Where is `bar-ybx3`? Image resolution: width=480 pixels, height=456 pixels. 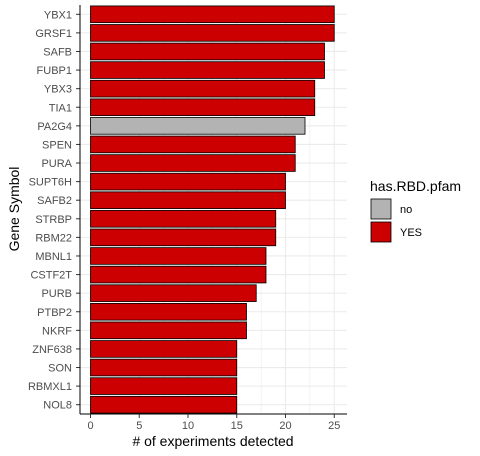
bar-ybx3 is located at coordinates (203, 88).